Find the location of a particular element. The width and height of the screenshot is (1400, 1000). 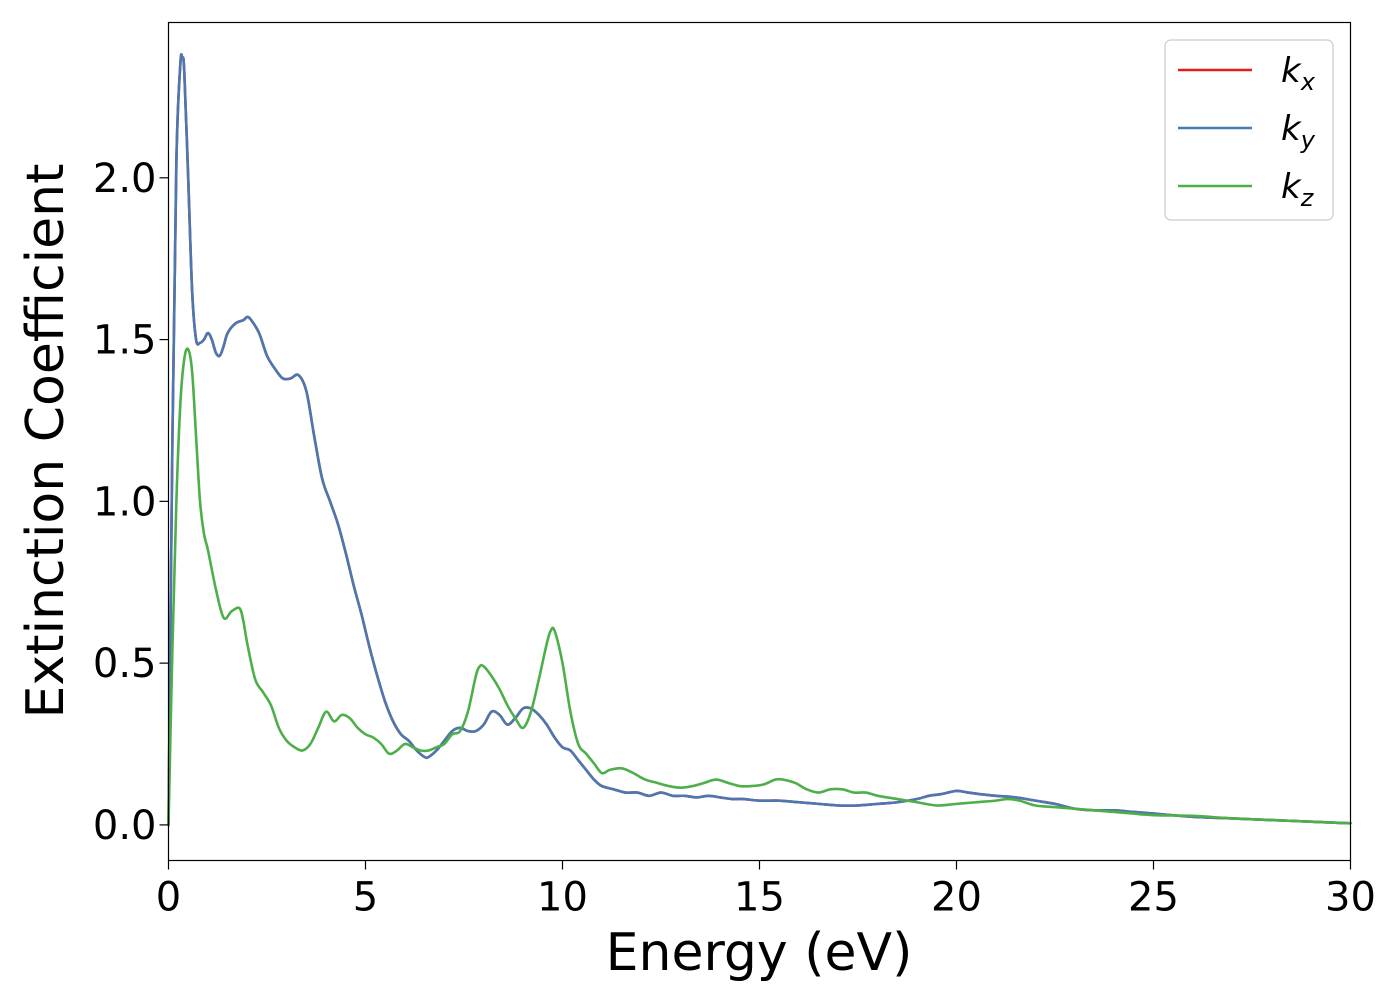

x-axis-title: Energy (eV) is located at coordinates (759, 953).